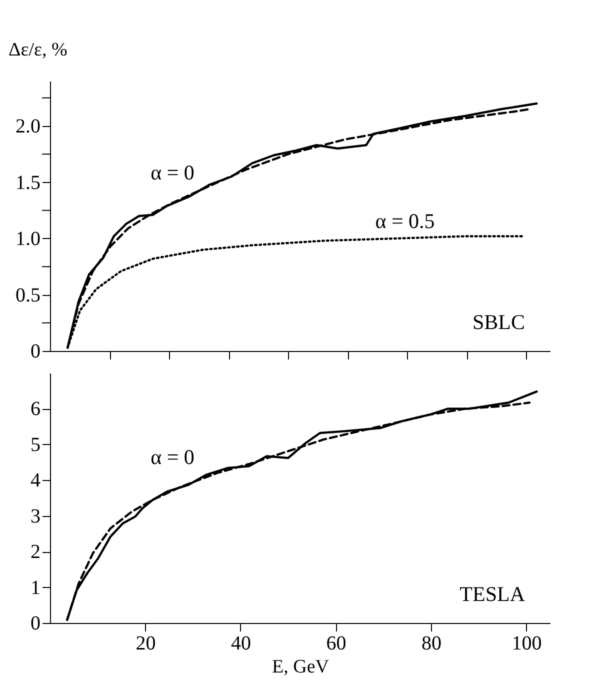  What do you see at coordinates (405, 221) in the screenshot?
I see `annotation: α = 0.5` at bounding box center [405, 221].